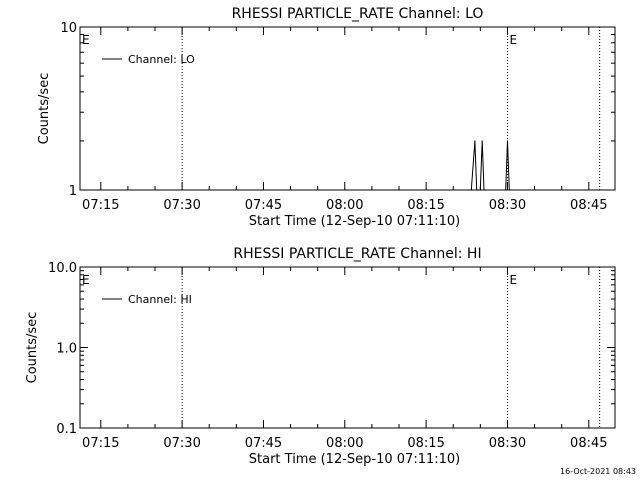 The height and width of the screenshot is (480, 640). What do you see at coordinates (358, 14) in the screenshot?
I see `panel1-title: RHESSI PARTICLE_RATE Channel: LO` at bounding box center [358, 14].